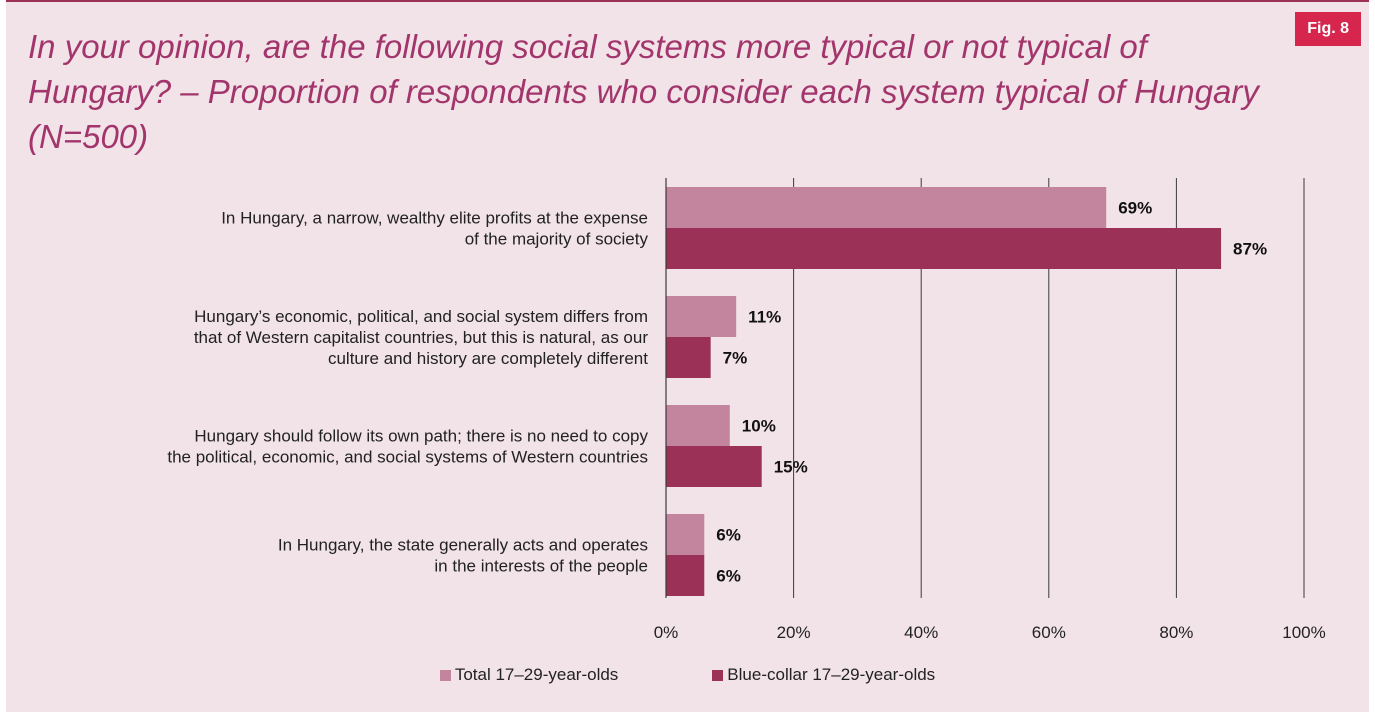 This screenshot has height=718, width=1375. I want to click on legend-swatch-blue-collar, so click(718, 675).